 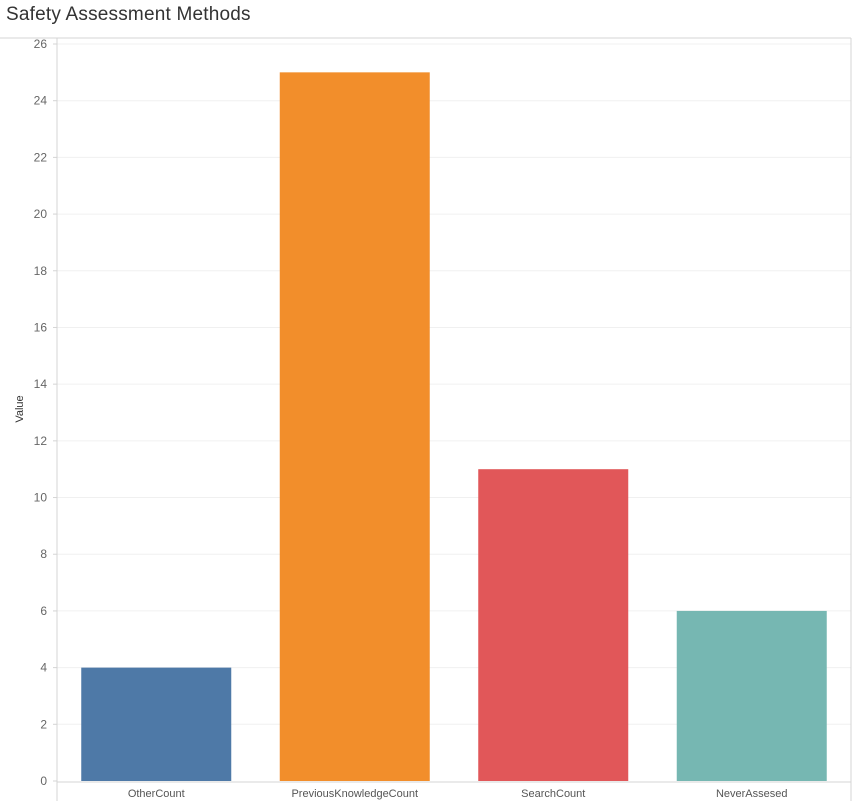 I want to click on y-tick-label: 16, so click(x=41, y=327).